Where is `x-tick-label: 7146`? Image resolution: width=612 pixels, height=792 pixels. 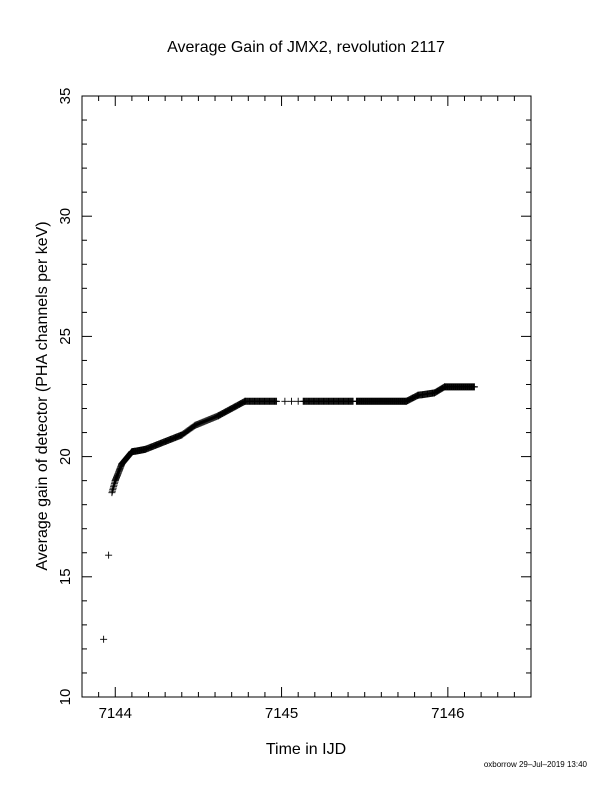
x-tick-label: 7146 is located at coordinates (447, 713).